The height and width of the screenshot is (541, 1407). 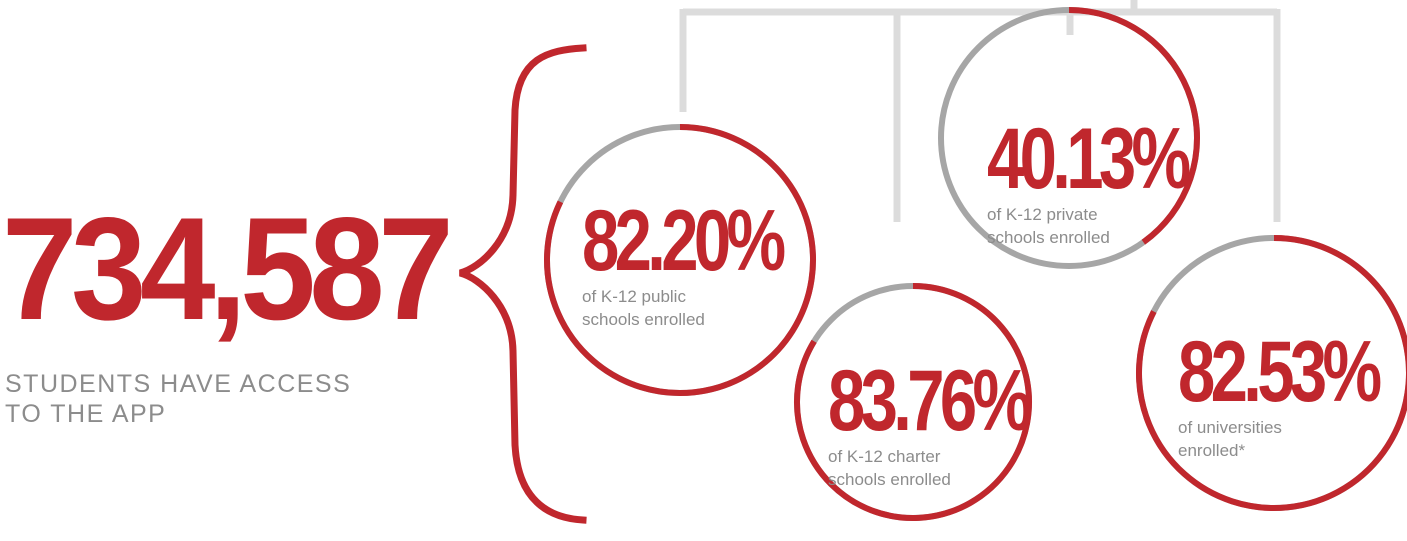 What do you see at coordinates (710, 309) in the screenshot?
I see `stat-label: of K-12 public schools enrolled` at bounding box center [710, 309].